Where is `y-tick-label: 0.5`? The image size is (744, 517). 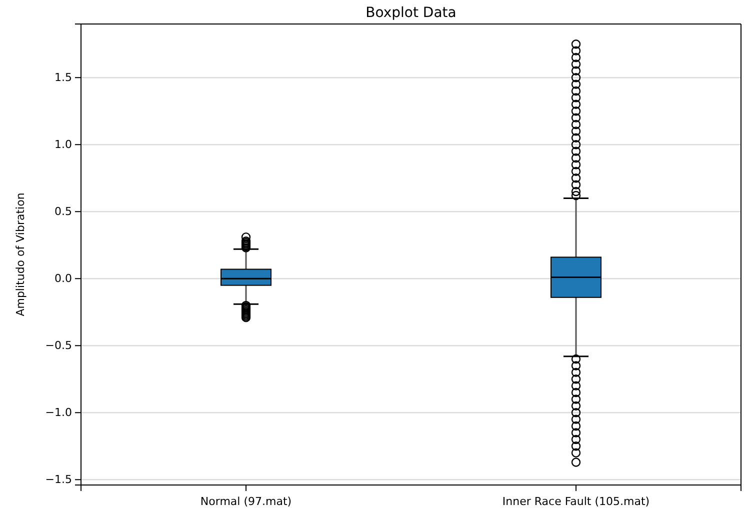 y-tick-label: 0.5 is located at coordinates (63, 211).